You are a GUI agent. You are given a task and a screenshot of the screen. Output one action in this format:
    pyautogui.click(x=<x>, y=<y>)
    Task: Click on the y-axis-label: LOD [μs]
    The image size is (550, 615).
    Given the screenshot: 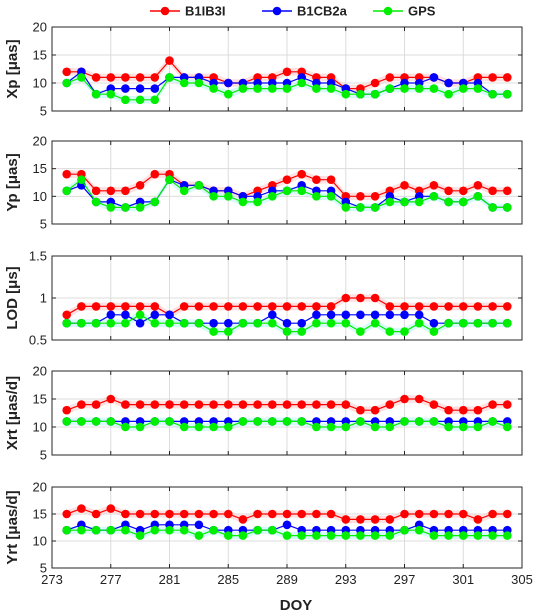 What is the action you would take?
    pyautogui.click(x=12, y=297)
    